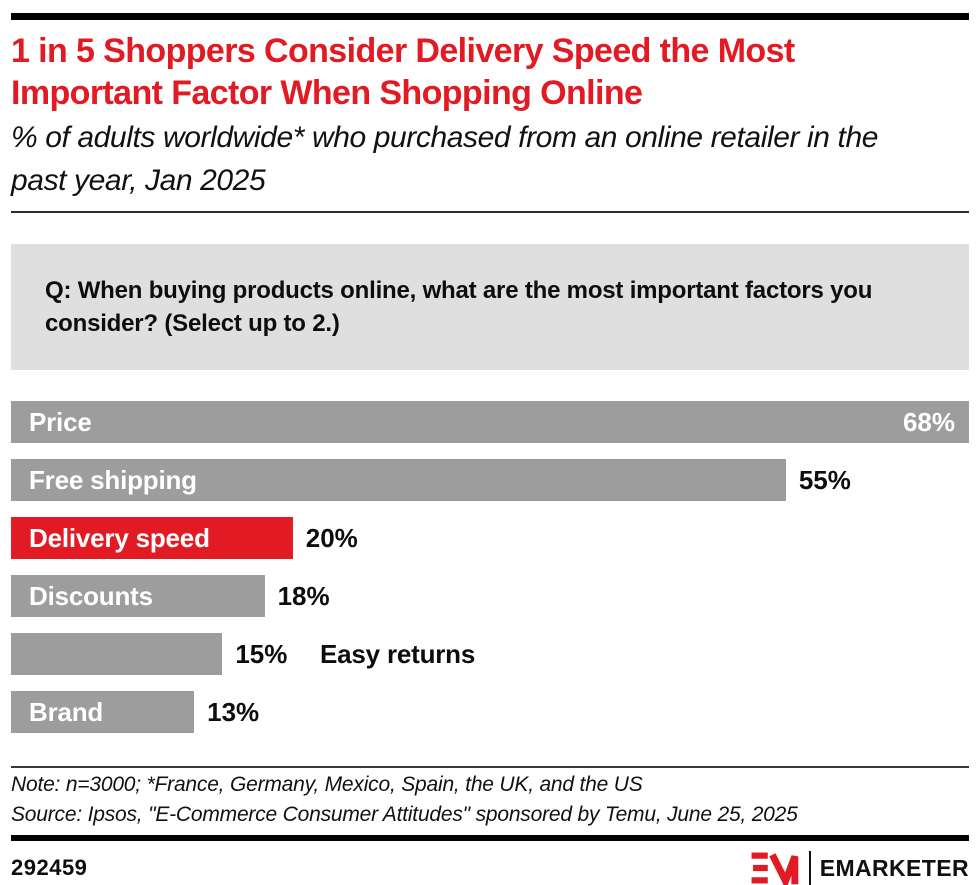 The width and height of the screenshot is (980, 885). I want to click on bar-row: Price 68%, so click(490, 422).